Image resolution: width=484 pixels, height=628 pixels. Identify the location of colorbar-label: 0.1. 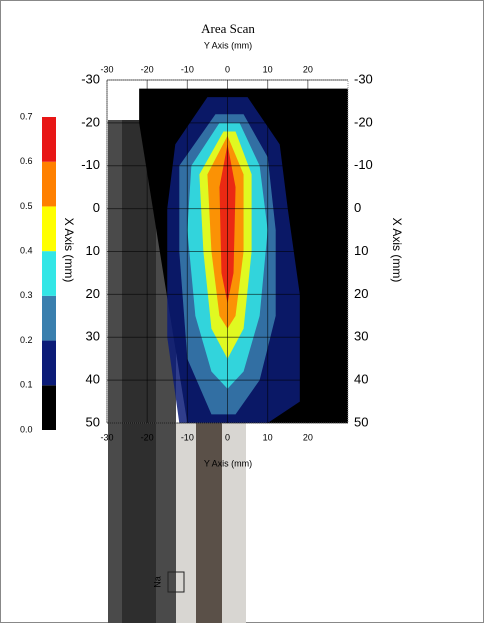
(26, 385).